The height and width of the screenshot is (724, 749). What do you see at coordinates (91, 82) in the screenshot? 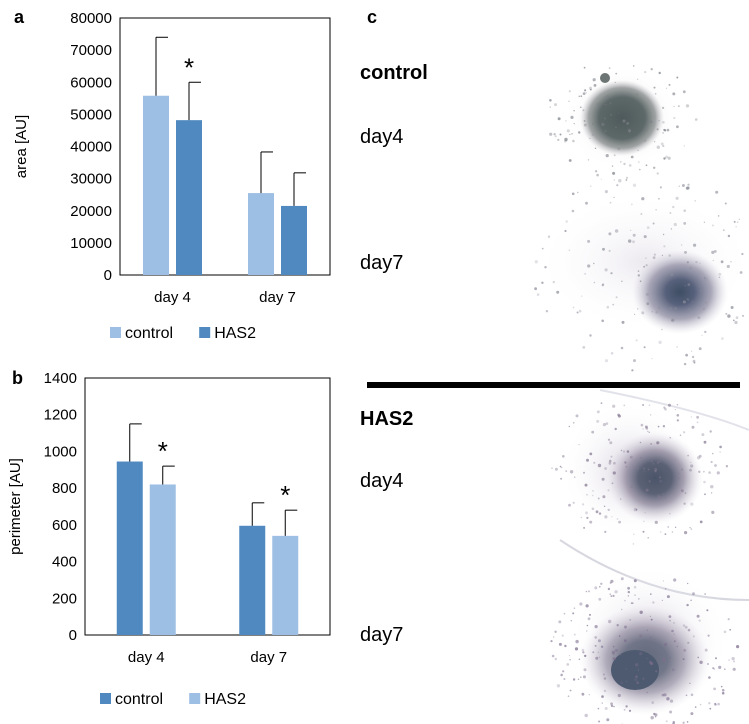
I see `y-tick-label: 60000` at bounding box center [91, 82].